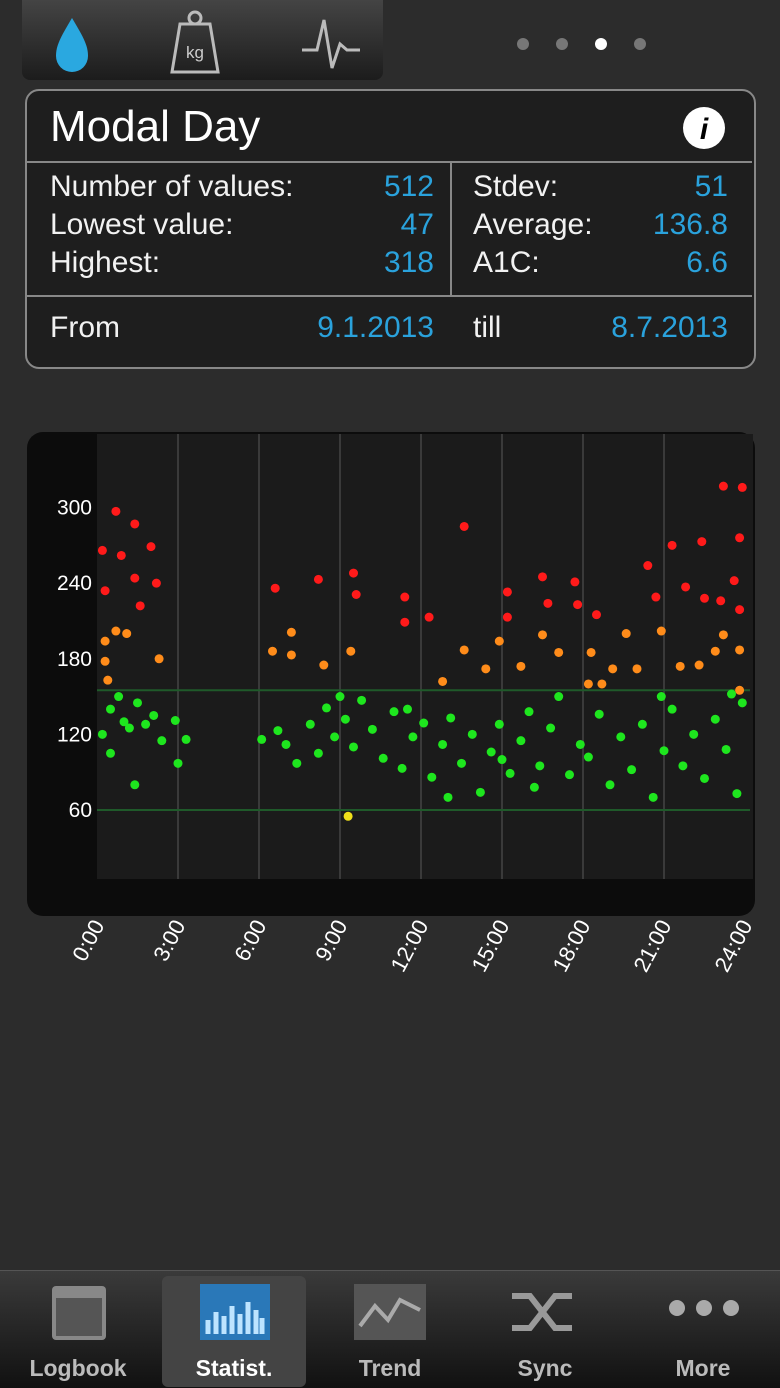  Describe the element at coordinates (542, 1312) in the screenshot. I see `sync-icon` at that location.